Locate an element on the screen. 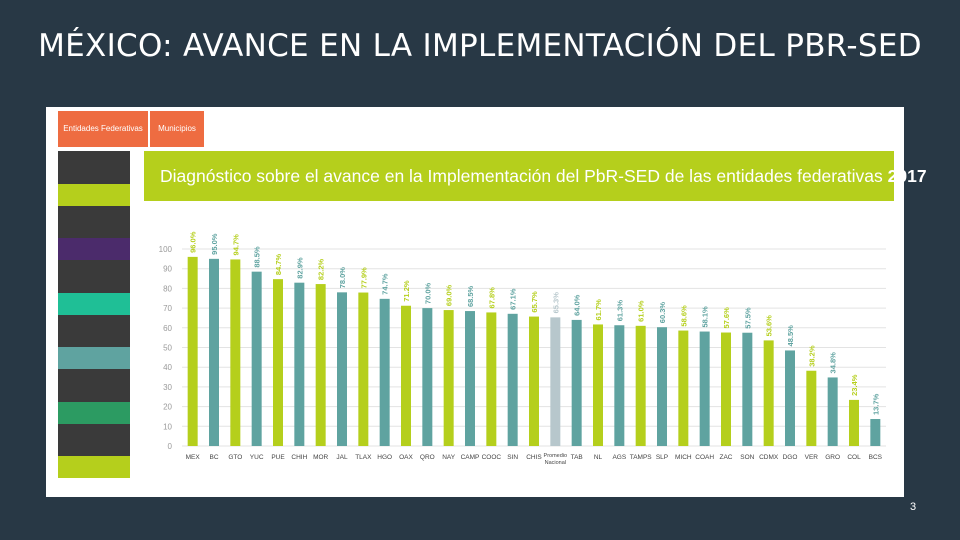  bar-chih is located at coordinates (299, 364).